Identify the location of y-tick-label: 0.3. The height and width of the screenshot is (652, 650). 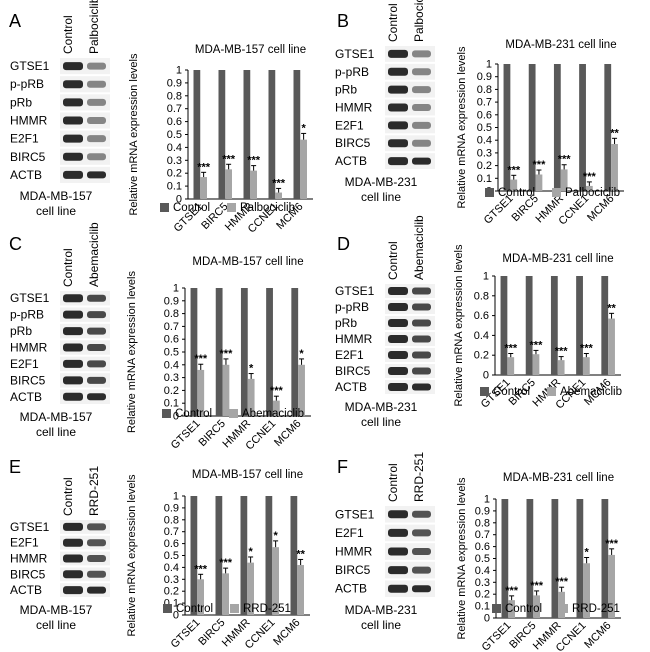
(484, 153).